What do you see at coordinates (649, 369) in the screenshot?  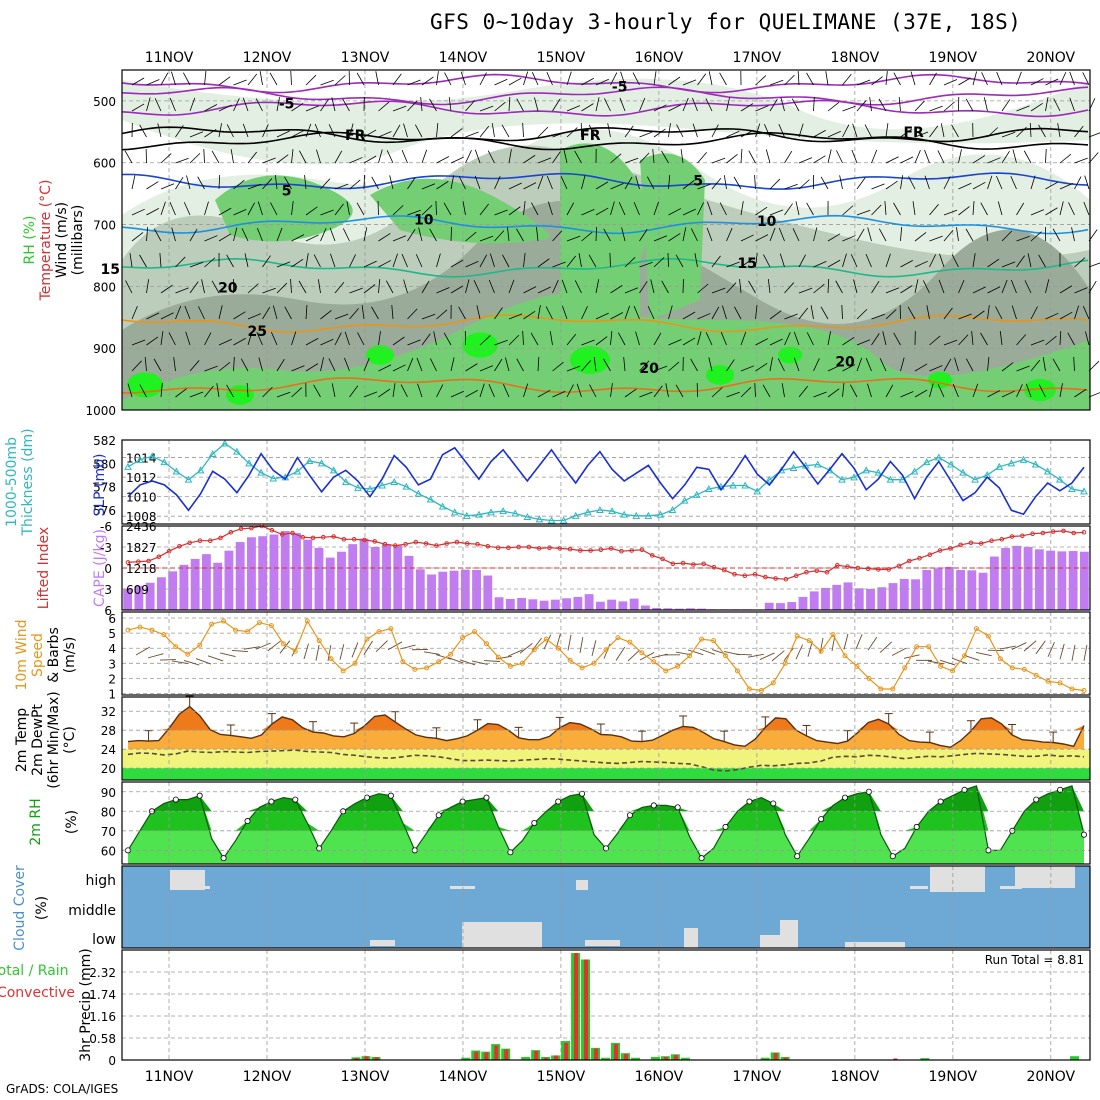 I see `isotherm-label: 20` at bounding box center [649, 369].